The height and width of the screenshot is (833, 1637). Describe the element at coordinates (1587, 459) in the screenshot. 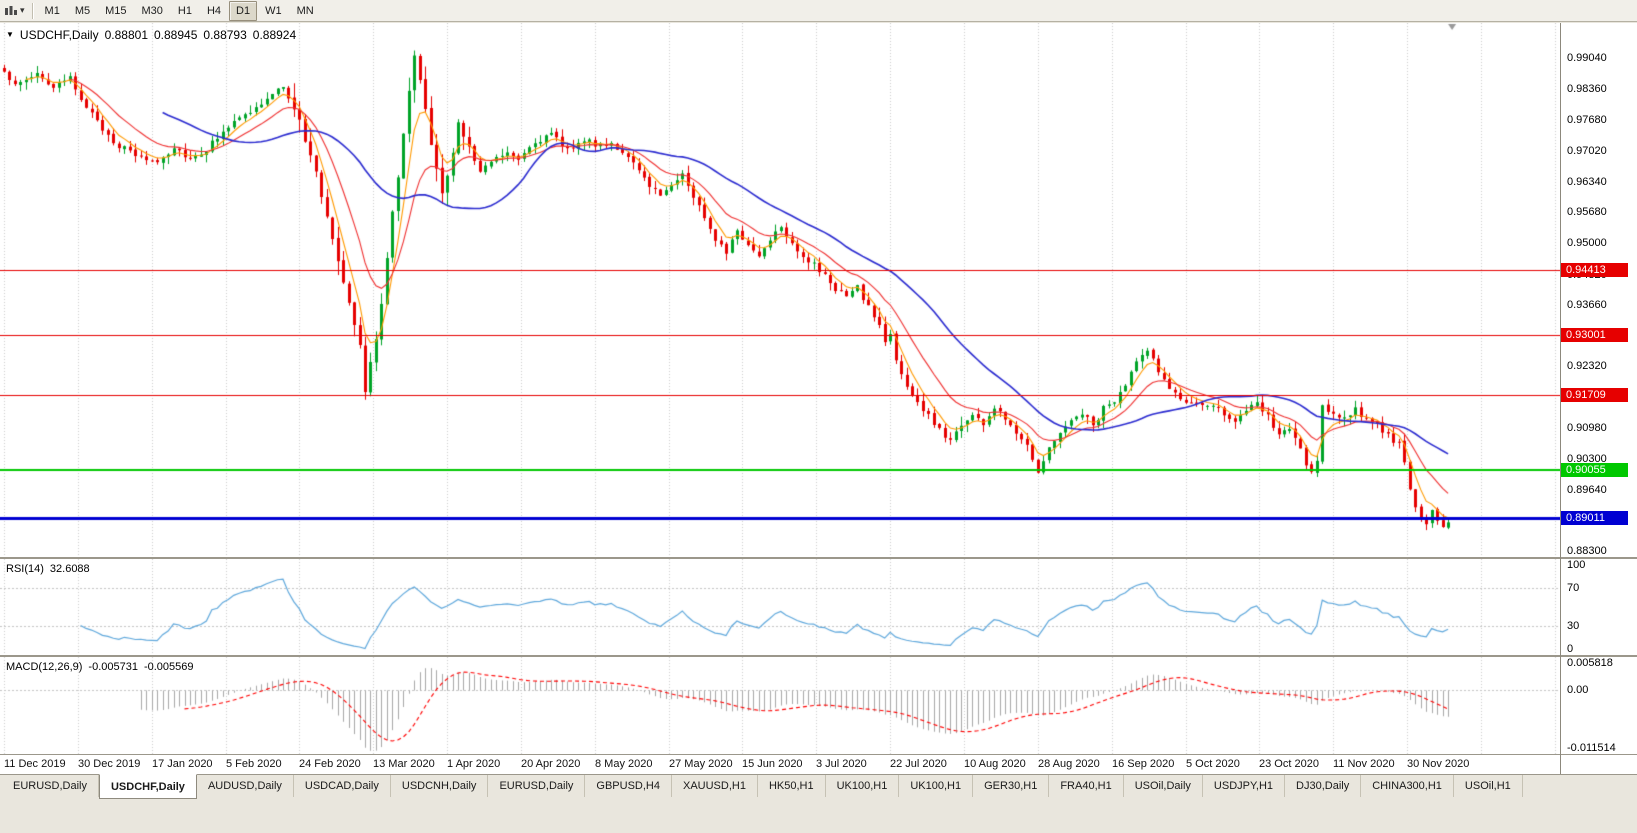

I see `price-tick: 0.90300` at that location.